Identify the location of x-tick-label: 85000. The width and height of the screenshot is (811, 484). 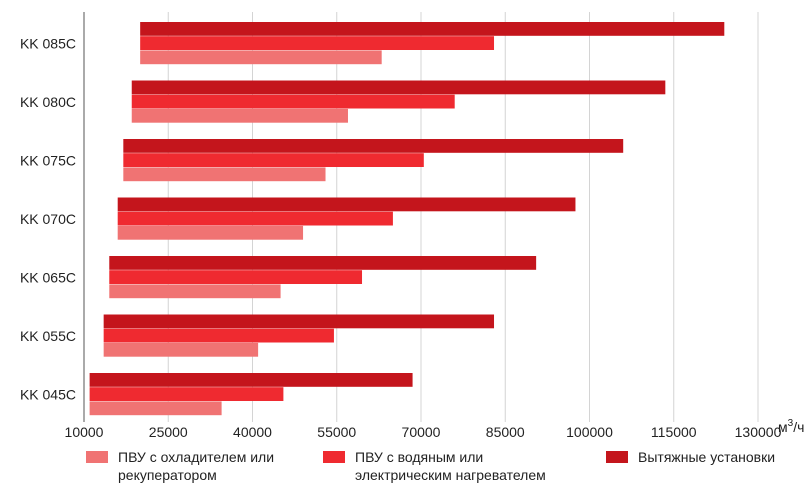
(505, 432).